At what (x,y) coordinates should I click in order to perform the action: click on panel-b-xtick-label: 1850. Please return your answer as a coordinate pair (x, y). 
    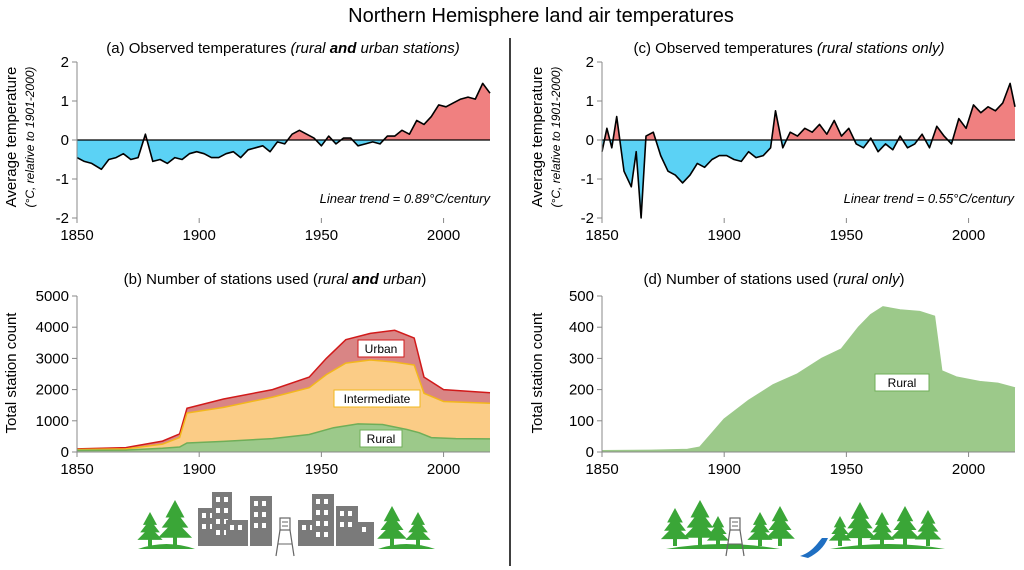
    Looking at the image, I should click on (76, 469).